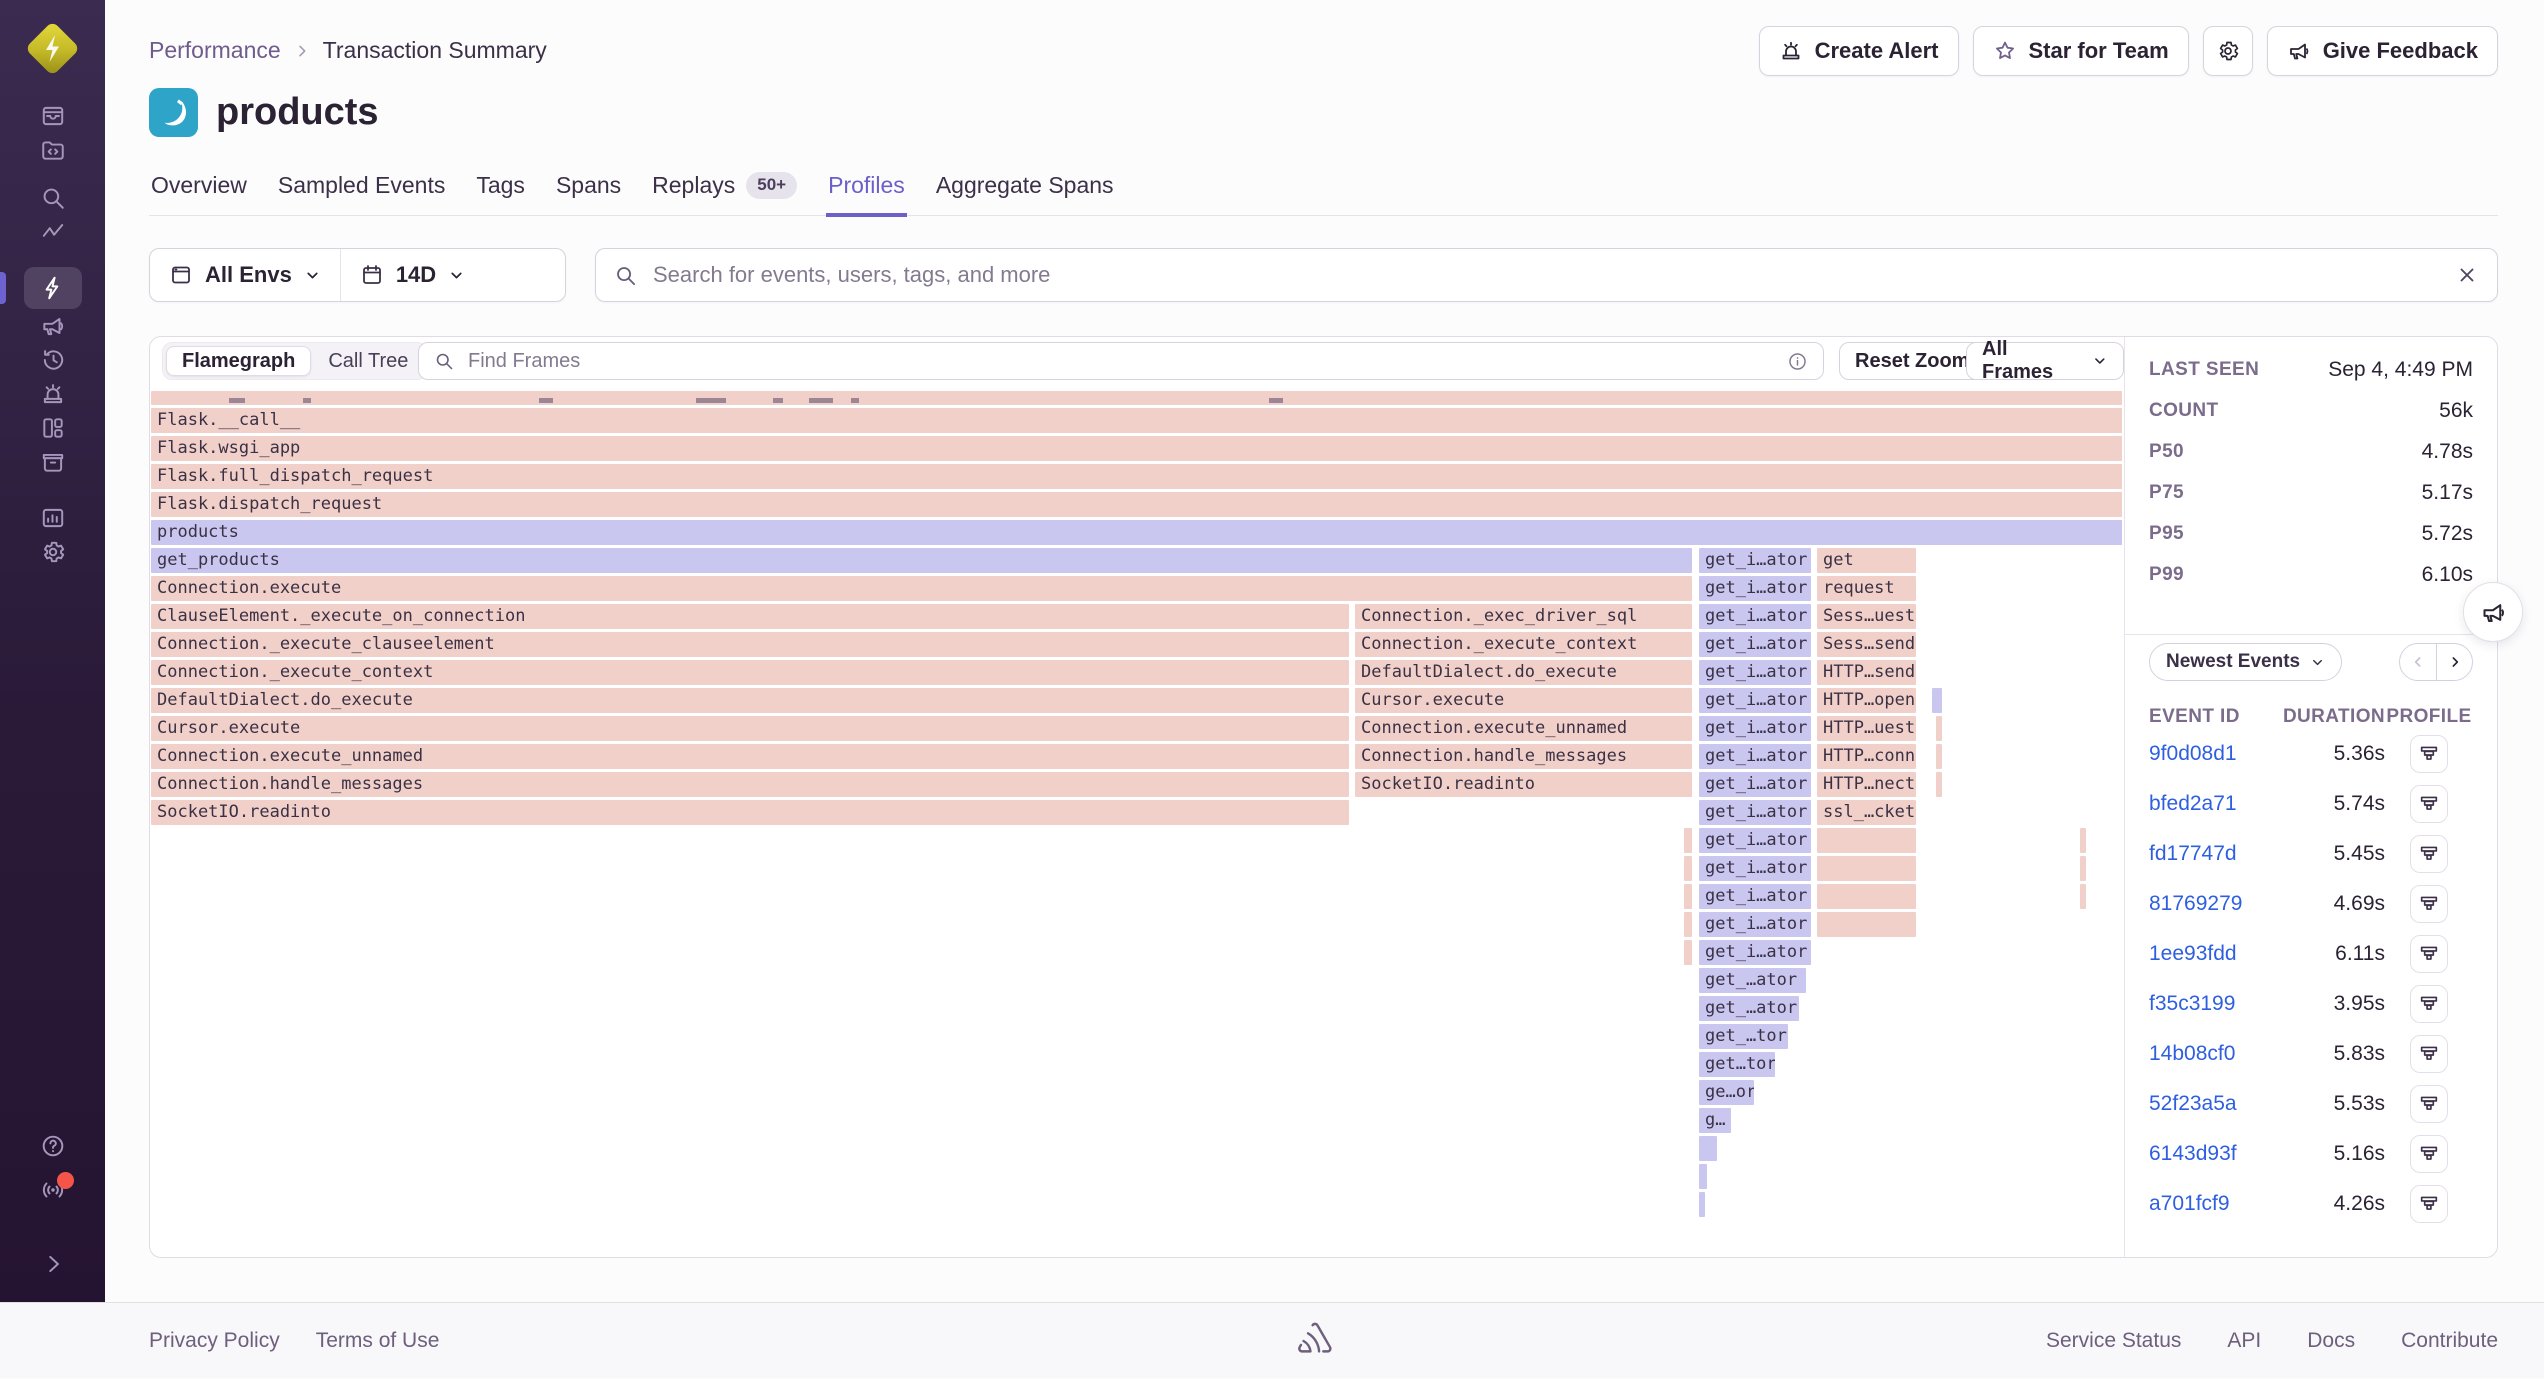 This screenshot has width=2544, height=1379. I want to click on sidebar-item-feedback, so click(53, 326).